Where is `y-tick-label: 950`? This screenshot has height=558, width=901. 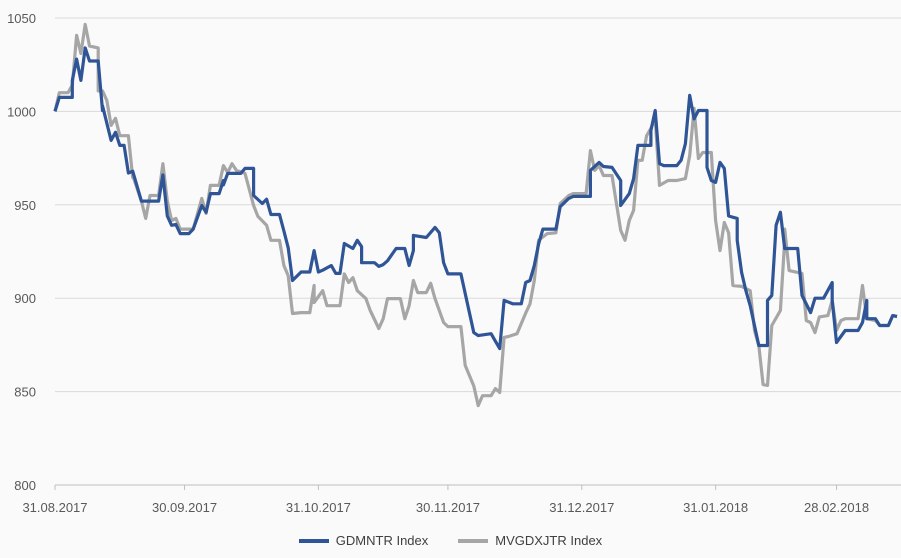
y-tick-label: 950 is located at coordinates (25, 205).